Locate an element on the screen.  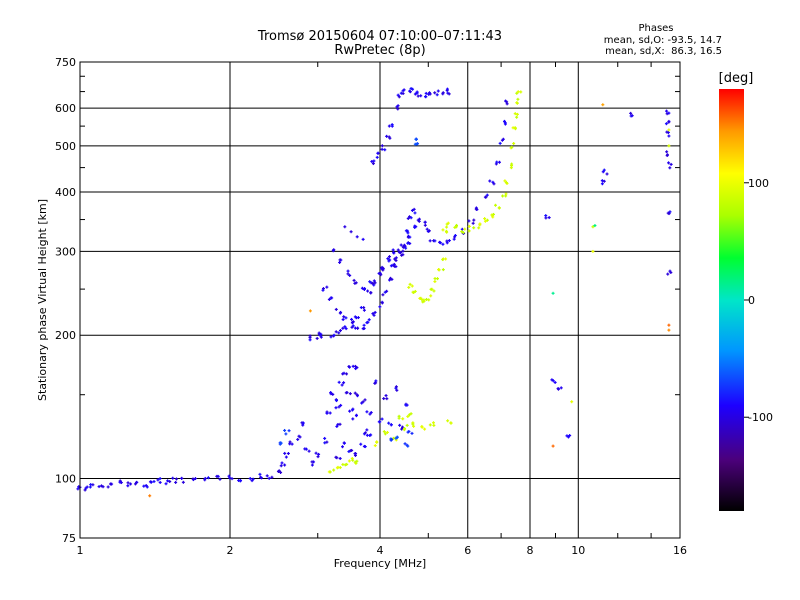
phase-stats-x: mean, sd,X: 86.3, 16.5 is located at coordinates (663, 51).